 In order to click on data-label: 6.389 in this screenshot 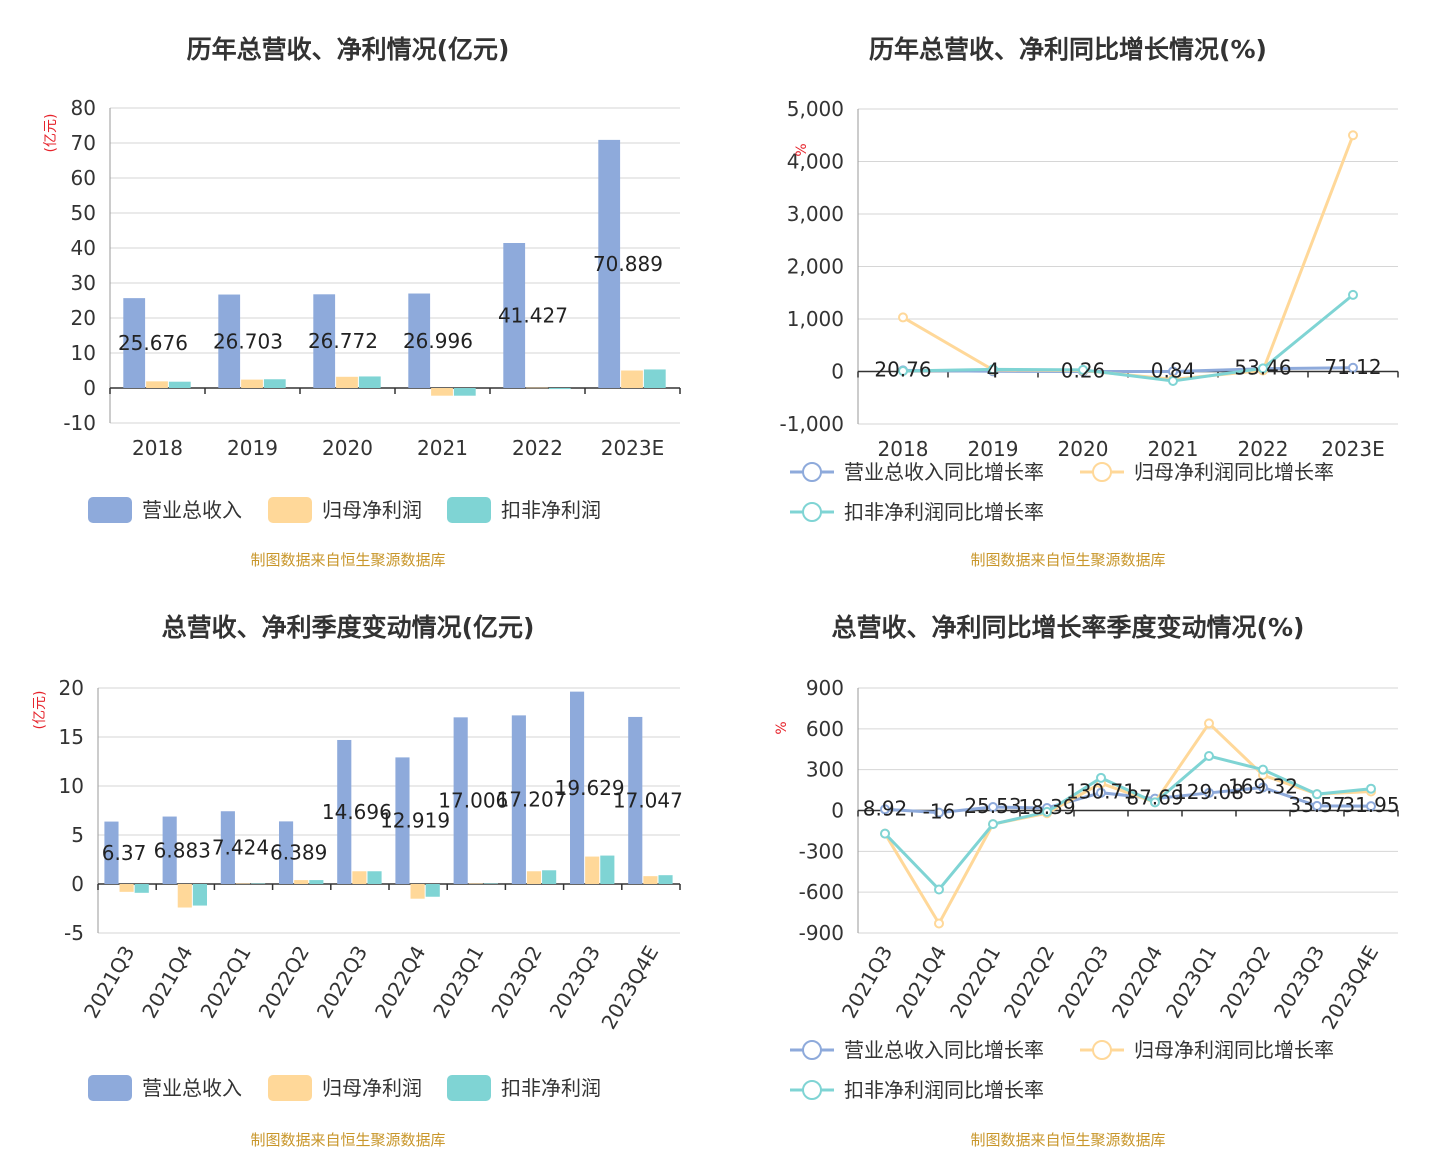, I will do `click(298, 853)`.